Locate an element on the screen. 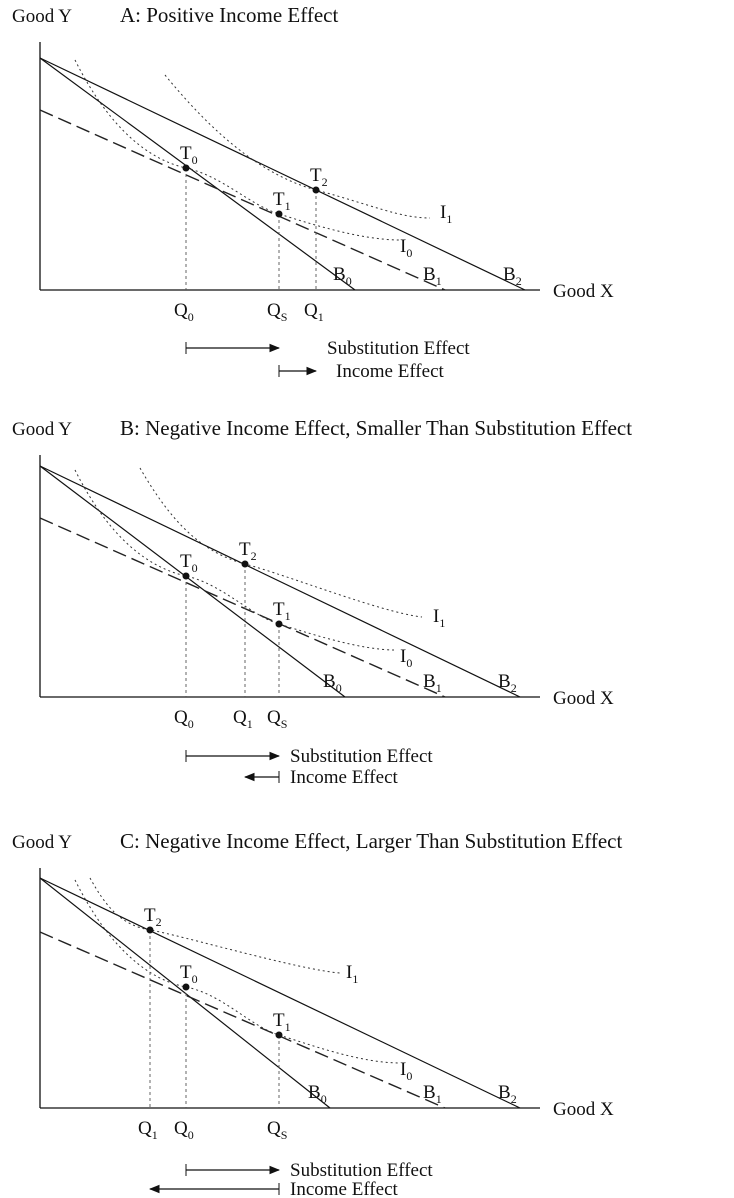  budget-label-sub: 2 is located at coordinates (514, 1099).